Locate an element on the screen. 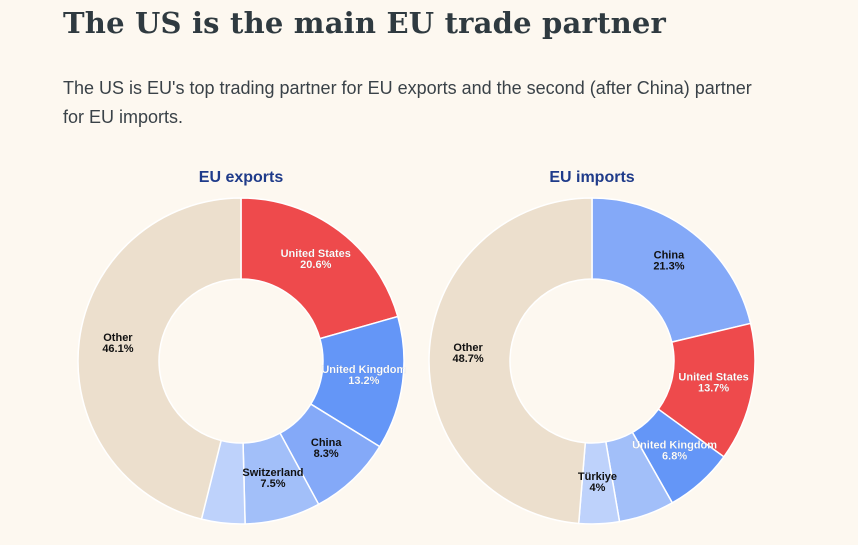 The height and width of the screenshot is (545, 858). slice-china is located at coordinates (671, 270).